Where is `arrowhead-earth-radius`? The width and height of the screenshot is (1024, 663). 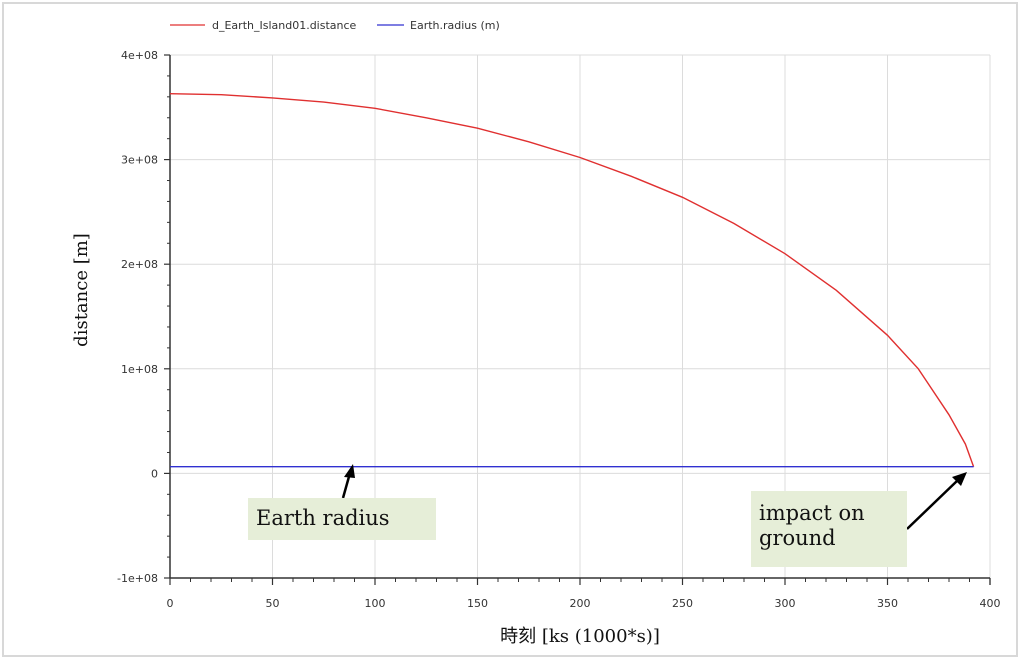 arrowhead-earth-radius is located at coordinates (349, 471).